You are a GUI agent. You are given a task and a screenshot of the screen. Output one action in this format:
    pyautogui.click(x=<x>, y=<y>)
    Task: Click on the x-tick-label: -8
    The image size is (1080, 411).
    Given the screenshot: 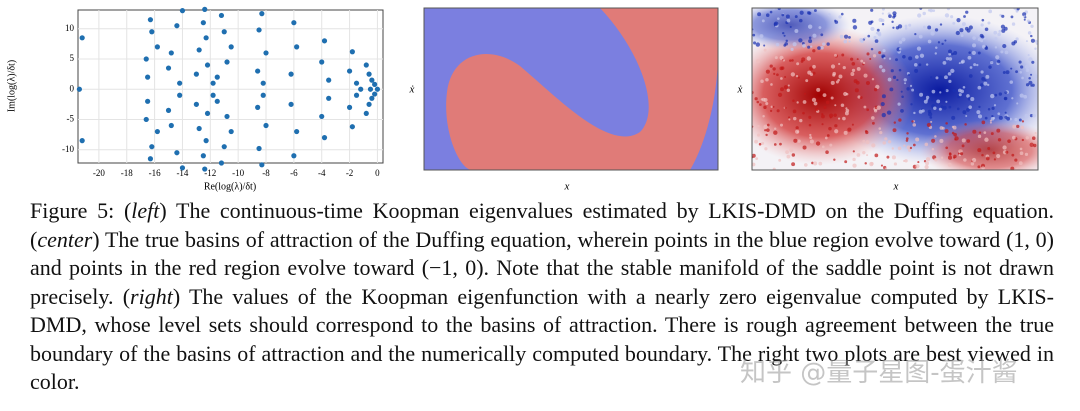 What is the action you would take?
    pyautogui.click(x=266, y=173)
    